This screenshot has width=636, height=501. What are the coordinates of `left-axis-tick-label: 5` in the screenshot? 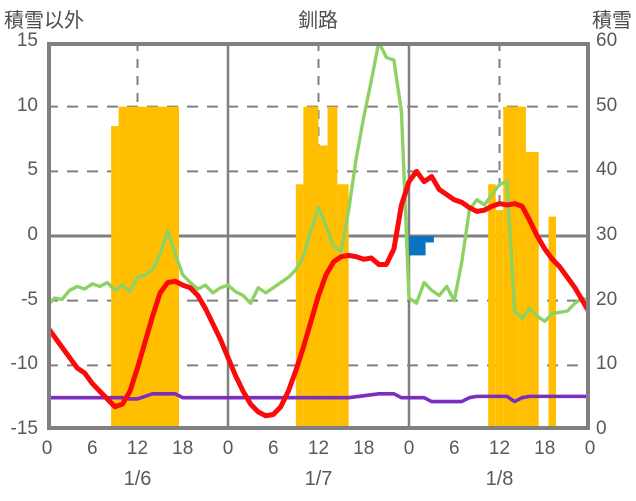 It's located at (32, 170).